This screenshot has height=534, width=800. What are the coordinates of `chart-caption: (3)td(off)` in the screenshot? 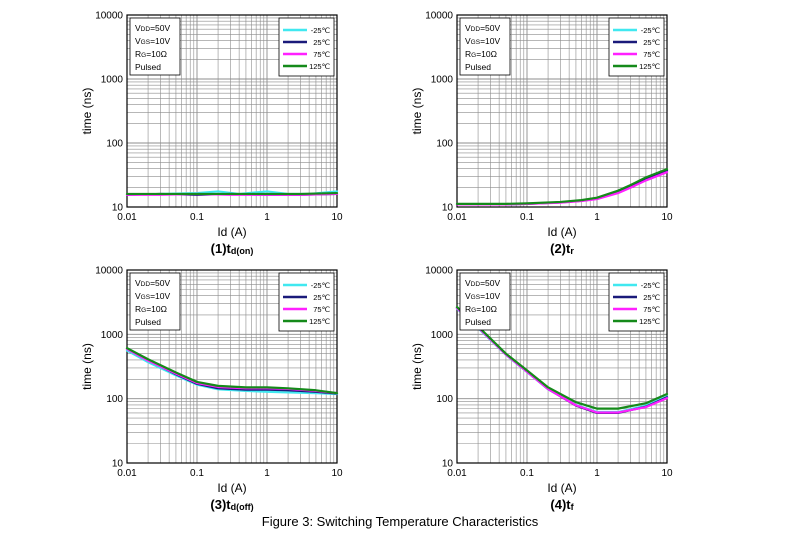 It's located at (231, 504).